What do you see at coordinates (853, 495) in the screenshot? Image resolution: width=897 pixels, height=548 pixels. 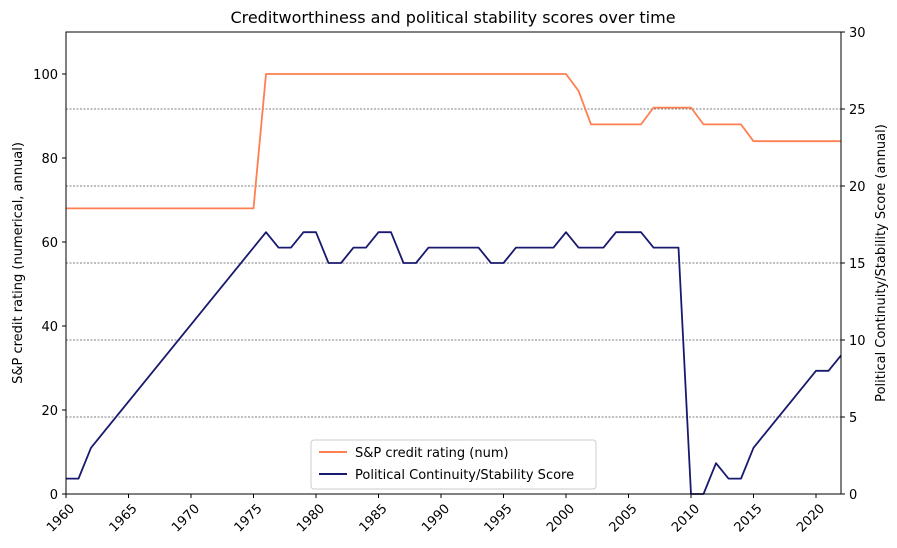 I see `y-tick-label-right: 0` at bounding box center [853, 495].